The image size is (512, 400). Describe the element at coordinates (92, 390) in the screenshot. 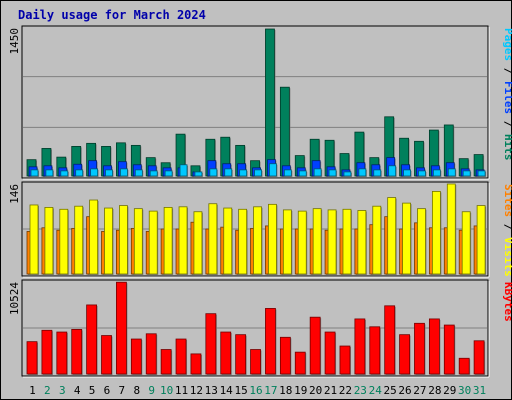

I see `x-tick-label: 5` at that location.